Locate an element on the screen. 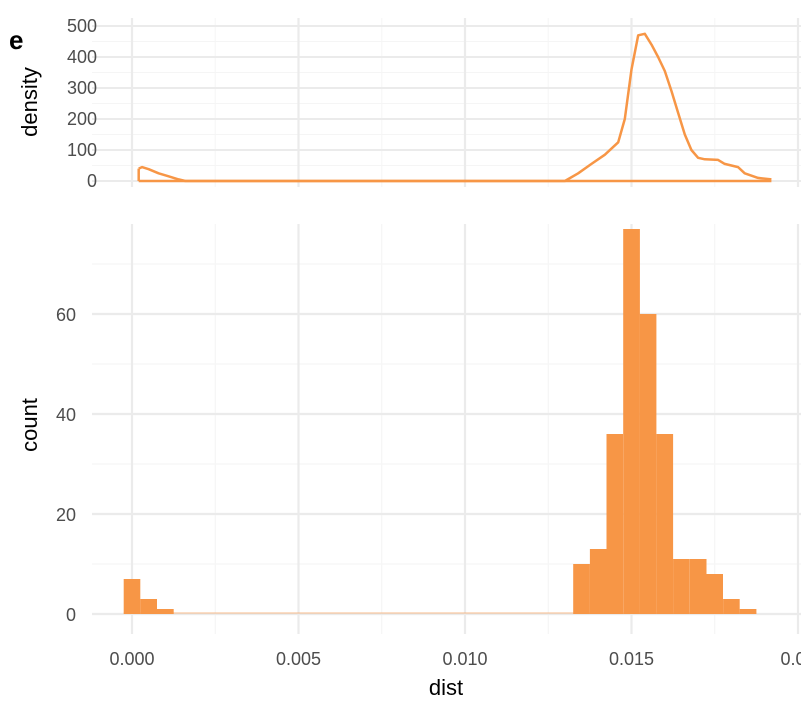  x-tick-label: 0.015 is located at coordinates (631, 659).